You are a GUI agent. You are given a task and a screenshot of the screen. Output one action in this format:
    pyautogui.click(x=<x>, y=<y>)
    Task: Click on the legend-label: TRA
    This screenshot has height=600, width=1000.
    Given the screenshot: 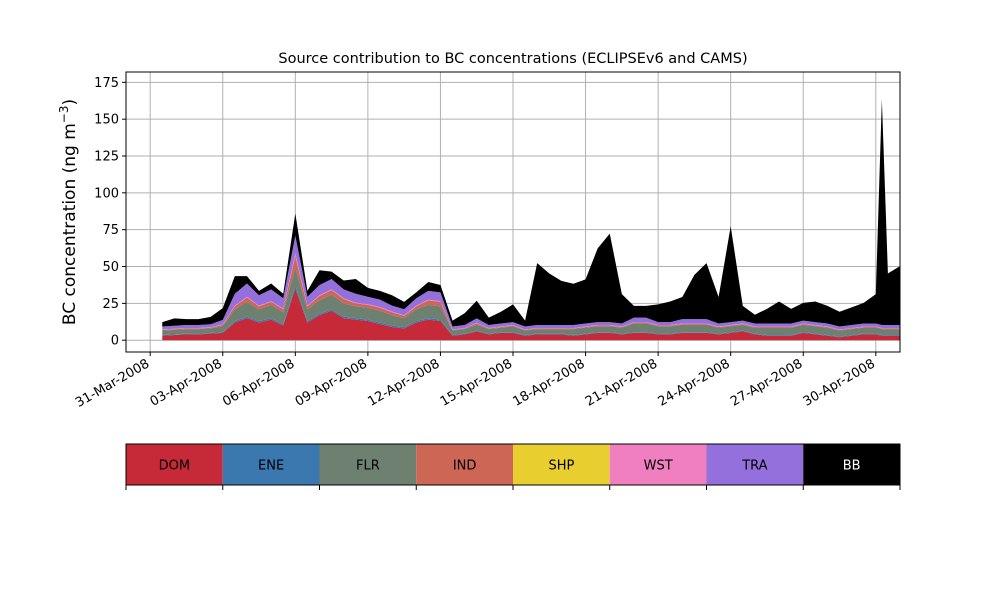 What is the action you would take?
    pyautogui.click(x=754, y=466)
    